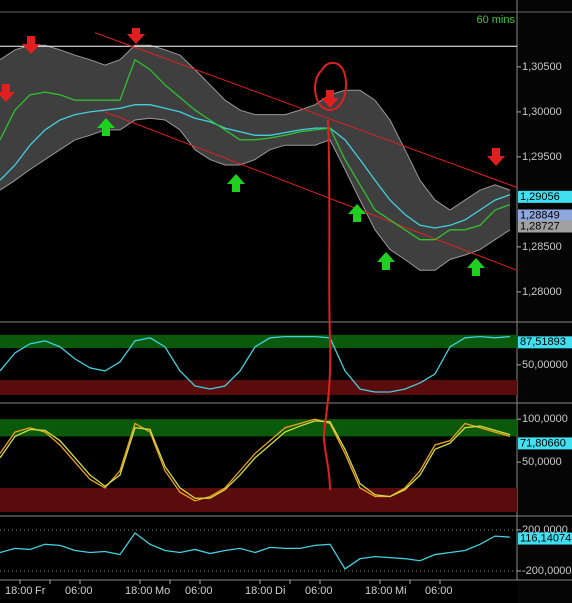 The width and height of the screenshot is (572, 603). What do you see at coordinates (540, 197) in the screenshot?
I see `price-label: 1,29056` at bounding box center [540, 197].